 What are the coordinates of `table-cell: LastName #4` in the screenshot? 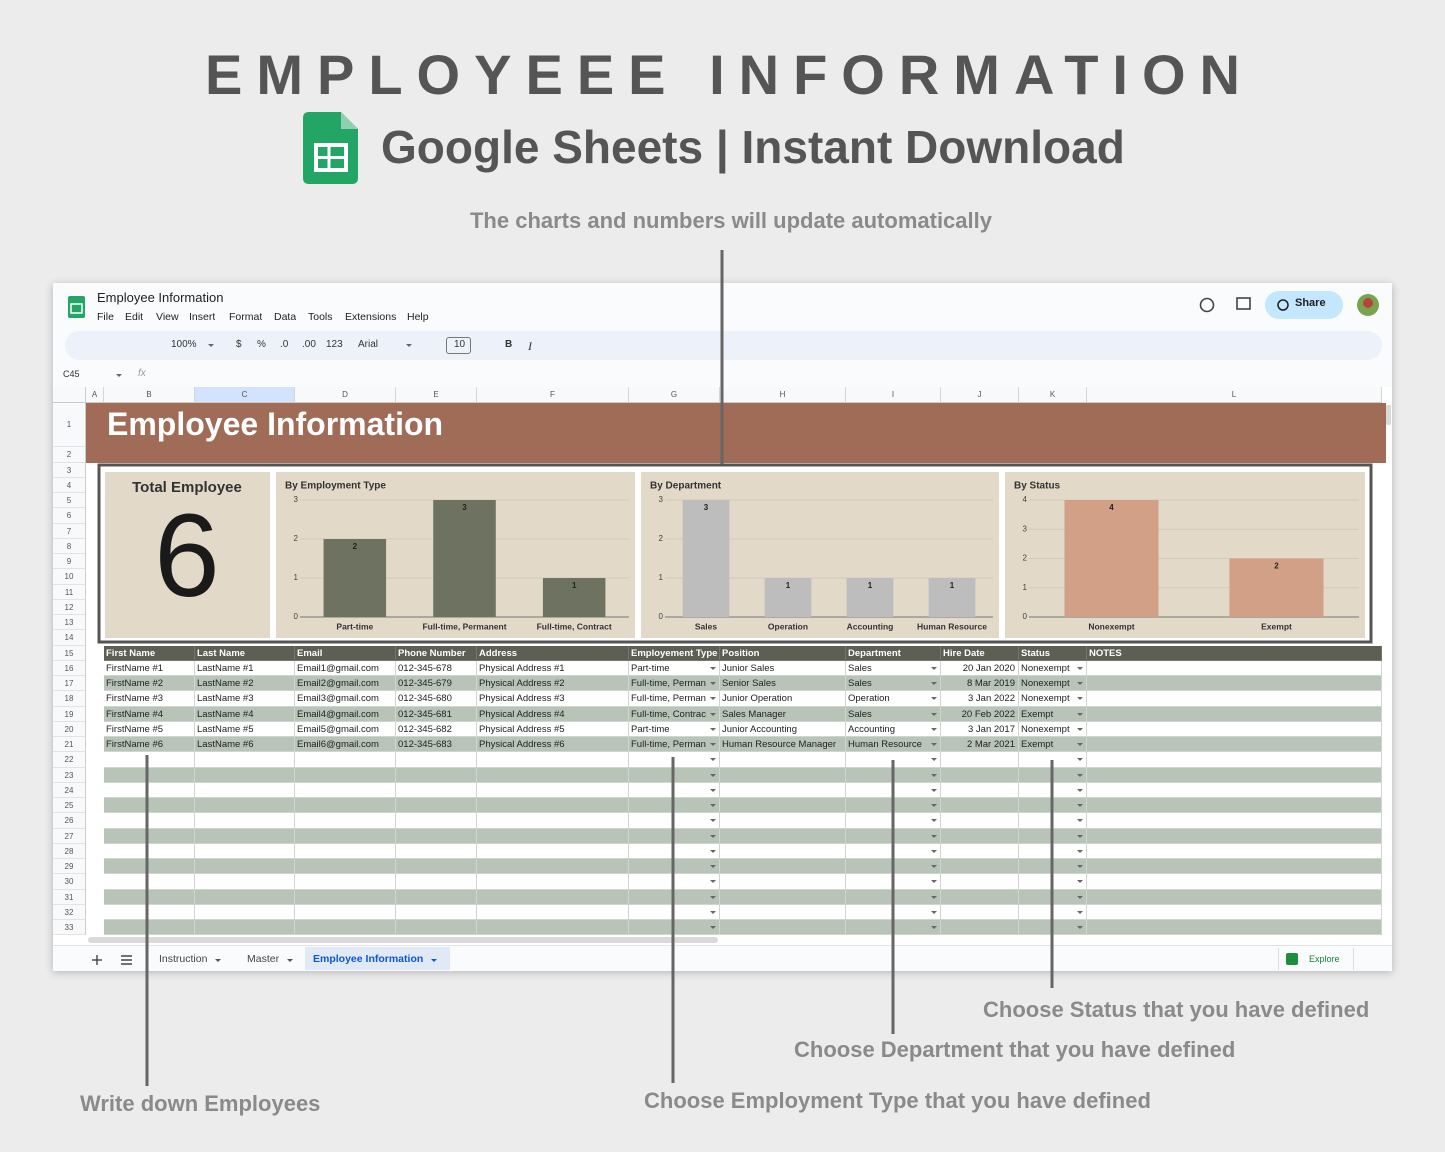 It's located at (245, 714).